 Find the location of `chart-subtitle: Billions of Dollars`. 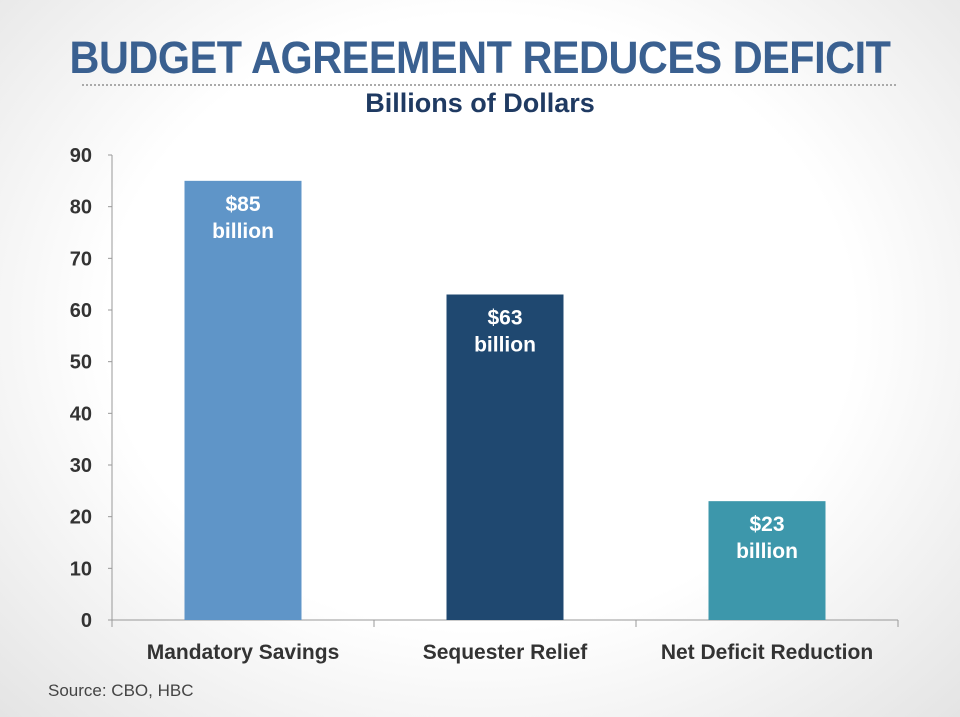

chart-subtitle: Billions of Dollars is located at coordinates (480, 103).